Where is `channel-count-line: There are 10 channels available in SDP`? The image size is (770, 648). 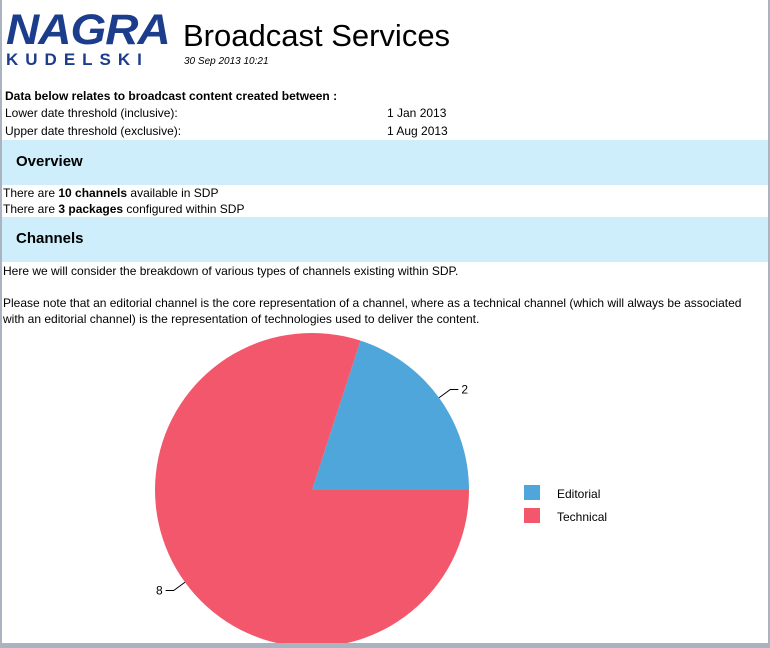
channel-count-line: There are 10 channels available in SDP is located at coordinates (110, 193).